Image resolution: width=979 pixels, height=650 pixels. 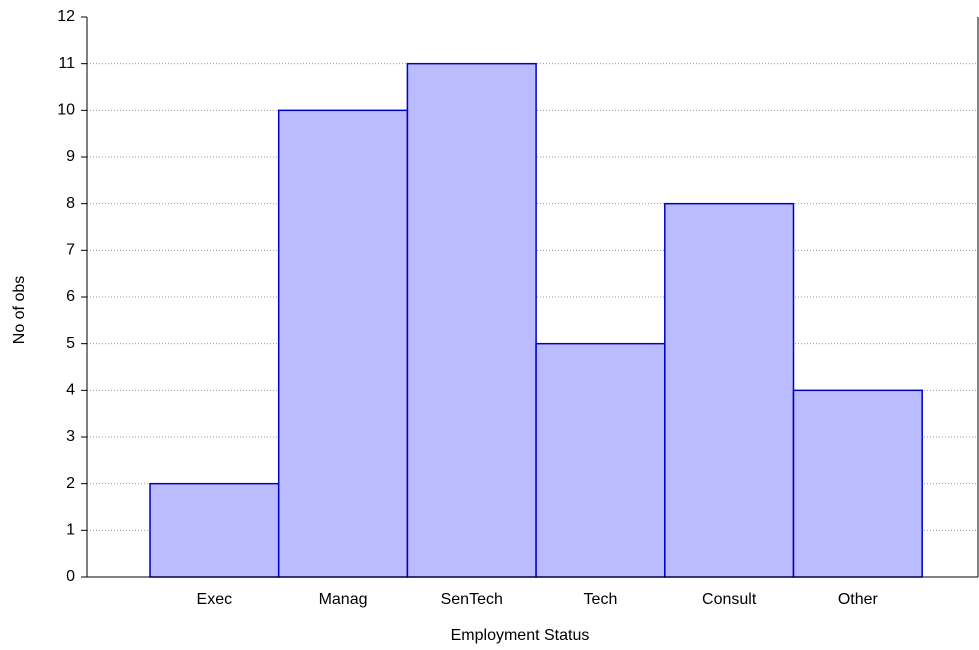 I want to click on y-tick-label: 2, so click(x=70, y=483).